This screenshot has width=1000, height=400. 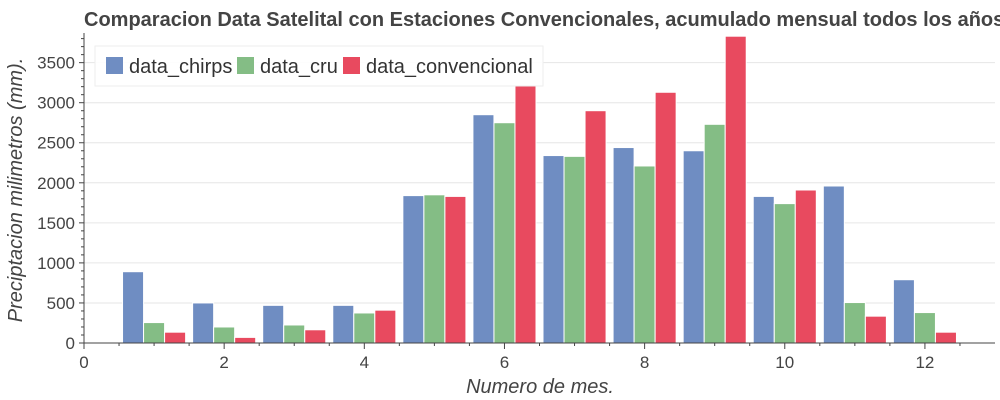 What do you see at coordinates (784, 362) in the screenshot?
I see `x-tick-label: 10` at bounding box center [784, 362].